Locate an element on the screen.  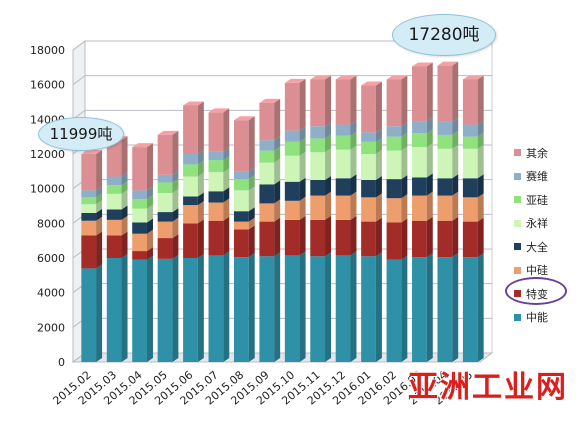
y-tick-label: 12000 is located at coordinates (47, 154).